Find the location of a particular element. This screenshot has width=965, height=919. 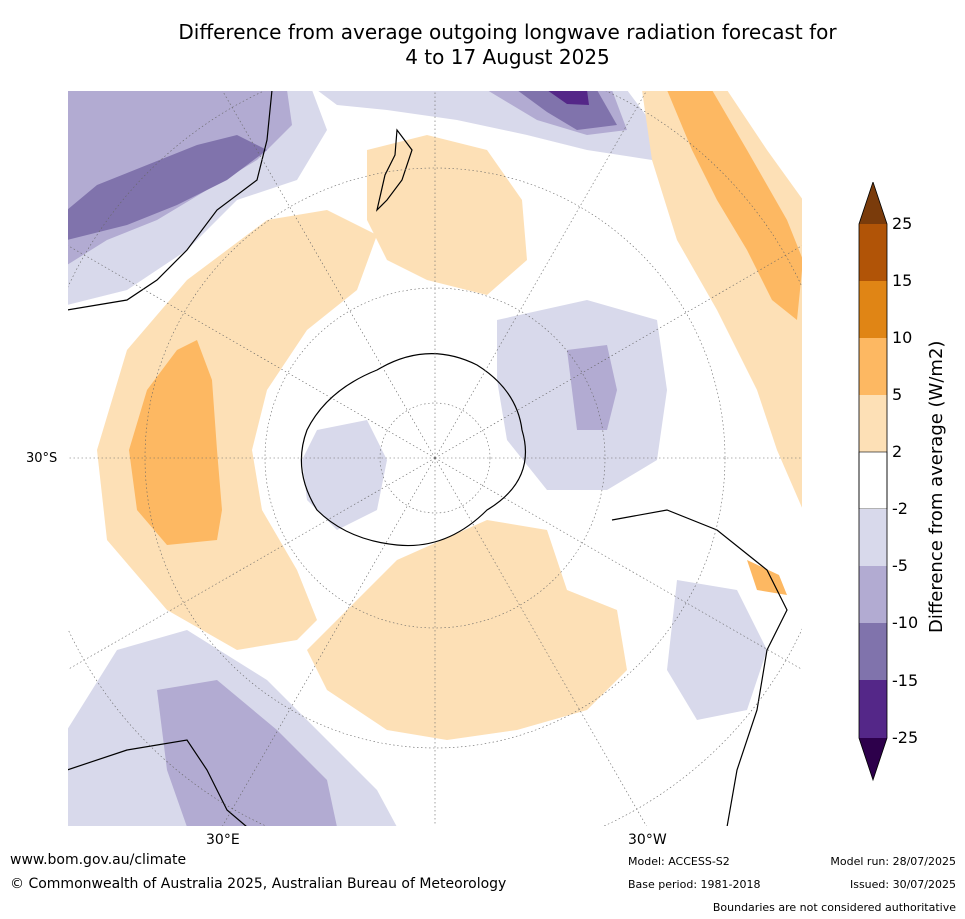

colorbar-tick-label: -5 is located at coordinates (900, 565).